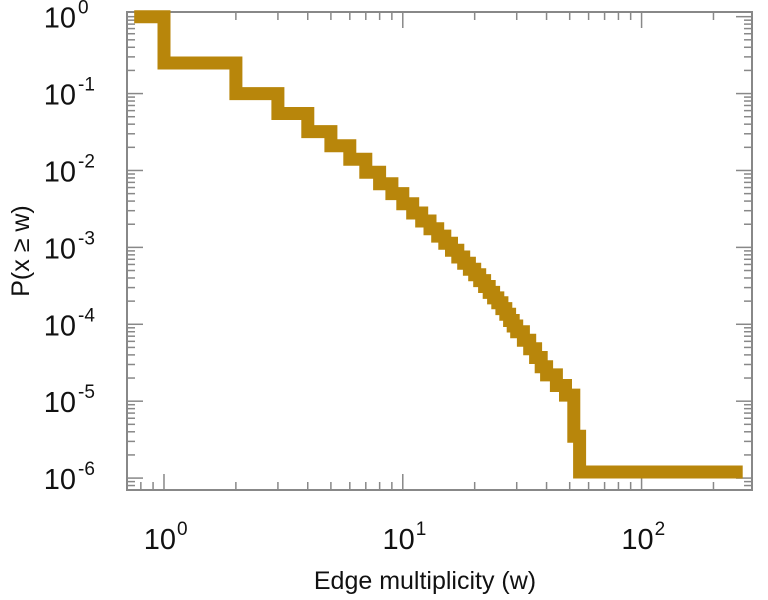  Describe the element at coordinates (421, 529) in the screenshot. I see `x-tick-exponent: 1` at that location.